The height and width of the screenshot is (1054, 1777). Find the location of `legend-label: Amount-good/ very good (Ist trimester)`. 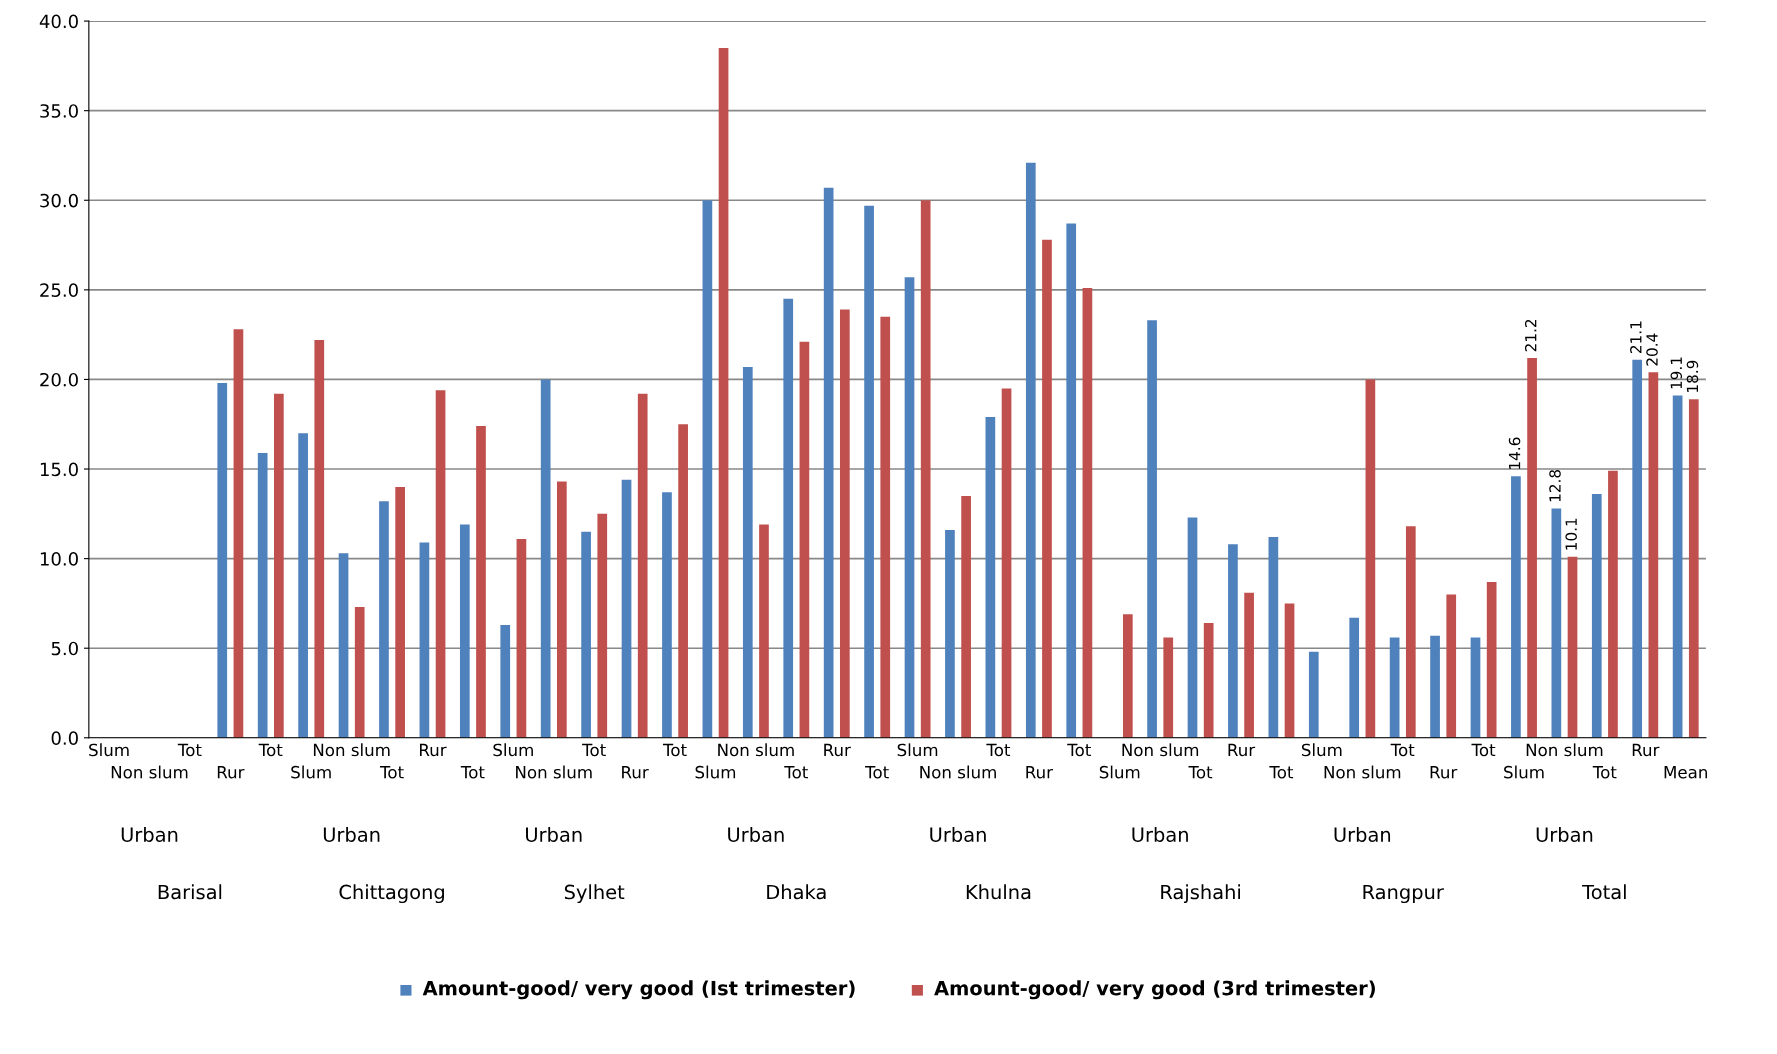

legend-label: Amount-good/ very good (Ist trimester) is located at coordinates (638, 990).